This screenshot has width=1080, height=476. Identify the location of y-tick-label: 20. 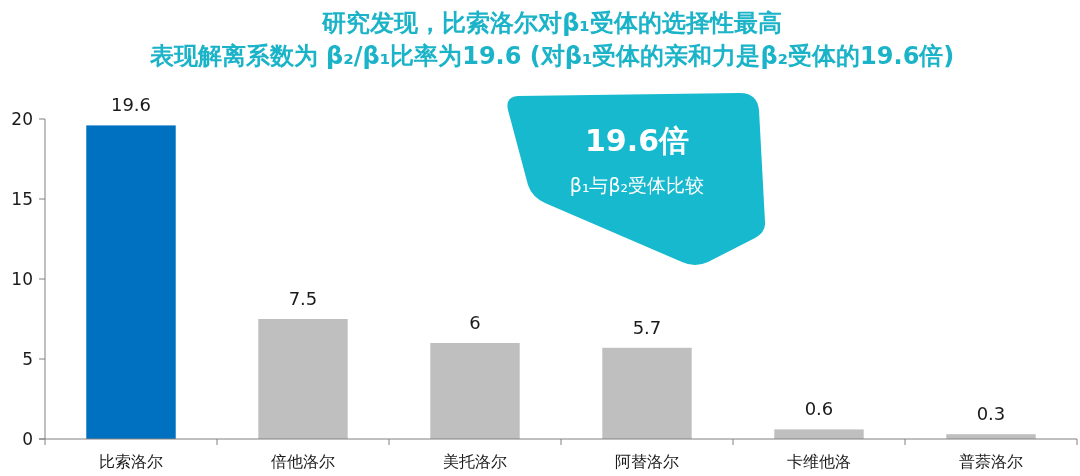
(22, 118).